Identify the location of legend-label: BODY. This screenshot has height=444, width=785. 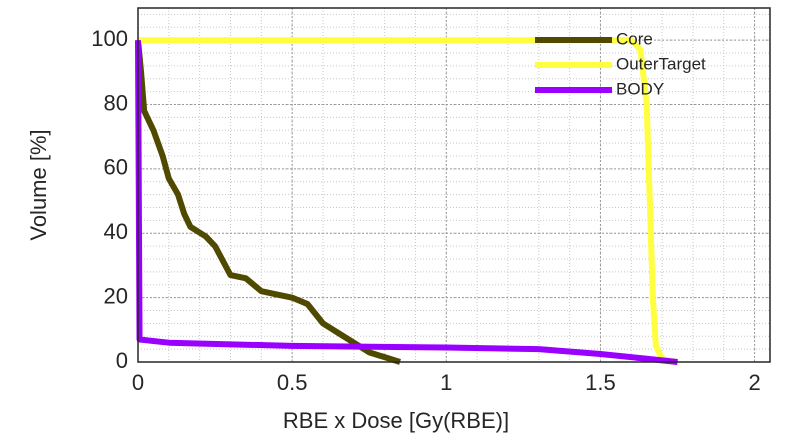
(640, 88).